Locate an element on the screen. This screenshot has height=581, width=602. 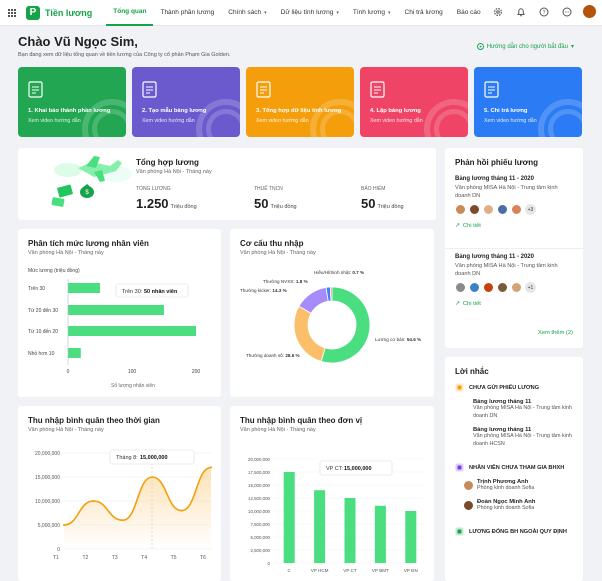
app-logo: P Tiền lương is located at coordinates (59, 12).